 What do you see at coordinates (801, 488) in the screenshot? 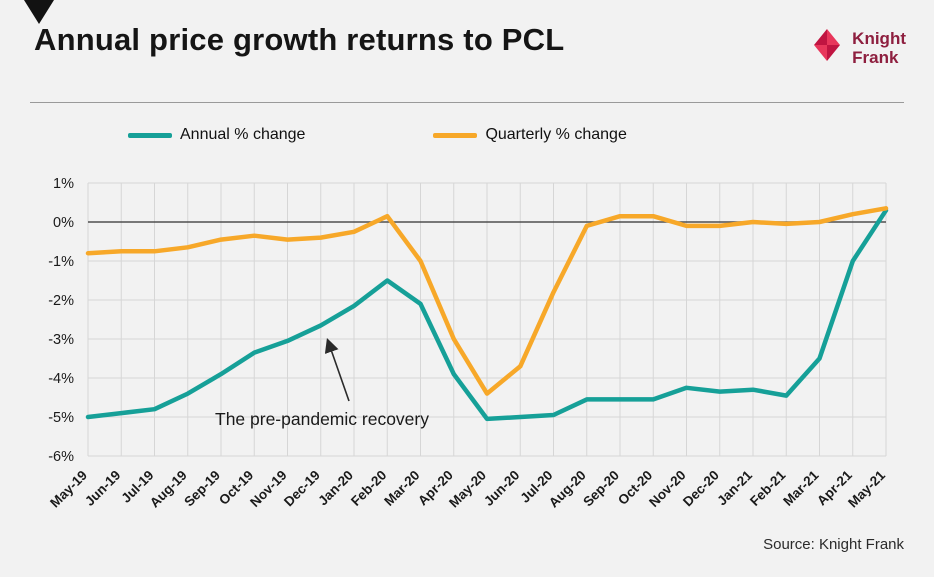
I see `svg-text: Mar-21` at bounding box center [801, 488].